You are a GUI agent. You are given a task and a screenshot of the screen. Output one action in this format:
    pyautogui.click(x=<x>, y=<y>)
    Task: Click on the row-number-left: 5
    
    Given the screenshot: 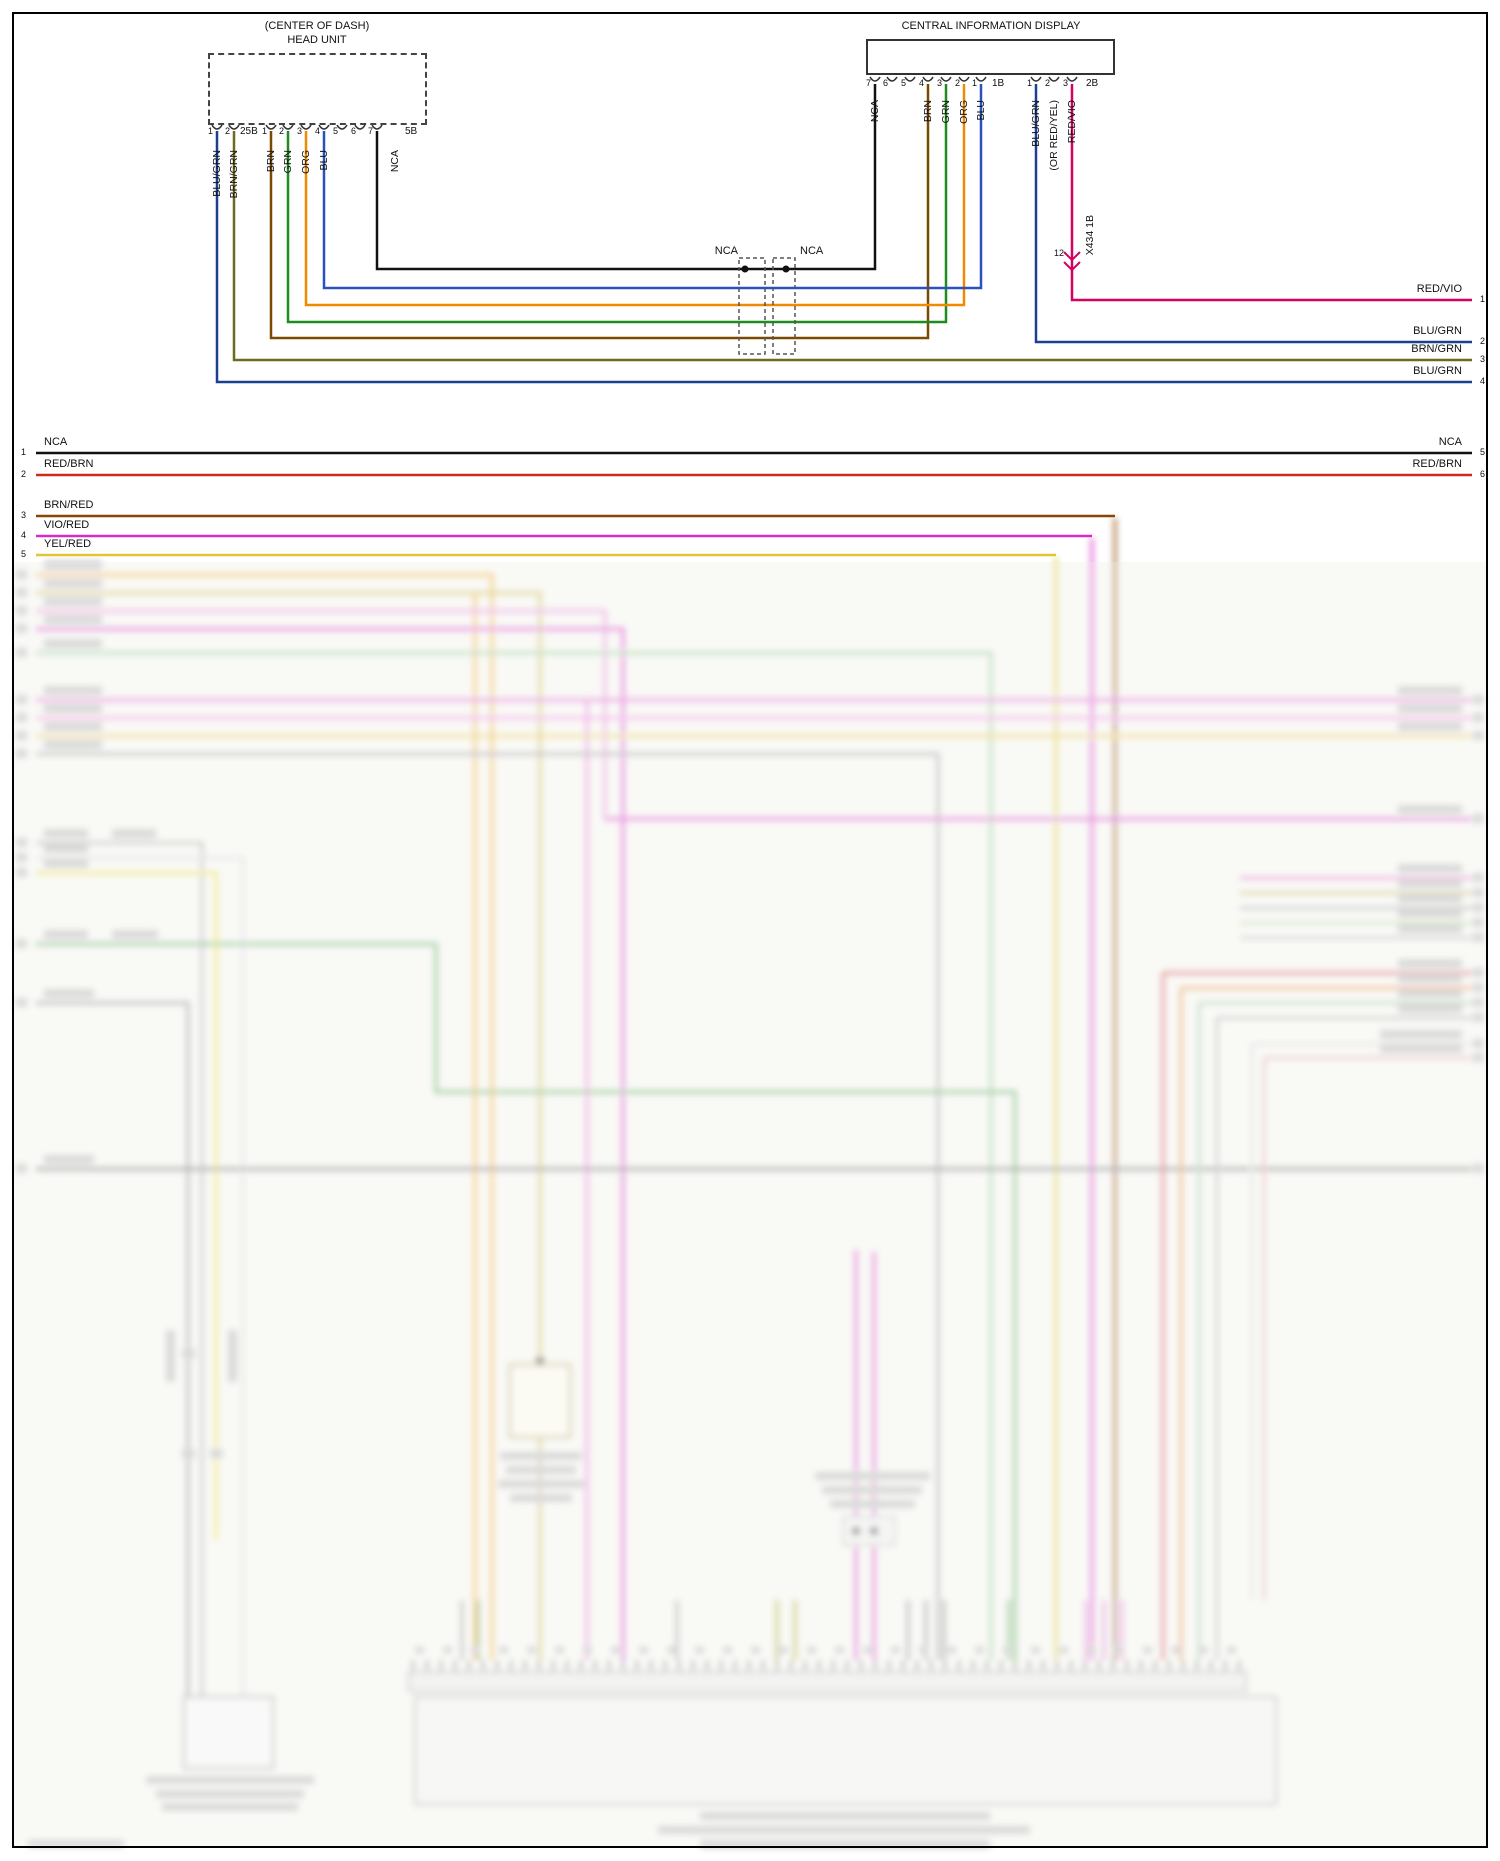 What is the action you would take?
    pyautogui.click(x=23, y=554)
    